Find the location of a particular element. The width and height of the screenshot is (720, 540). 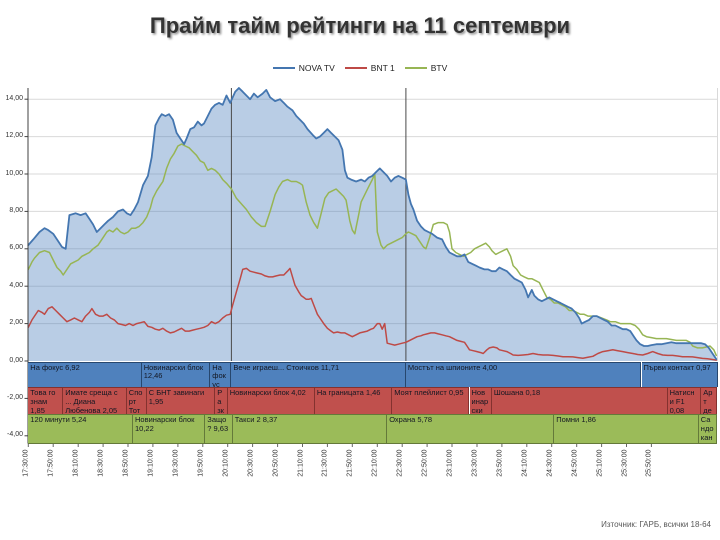

x-tick-label: 24:50:00 is located at coordinates (575, 463).